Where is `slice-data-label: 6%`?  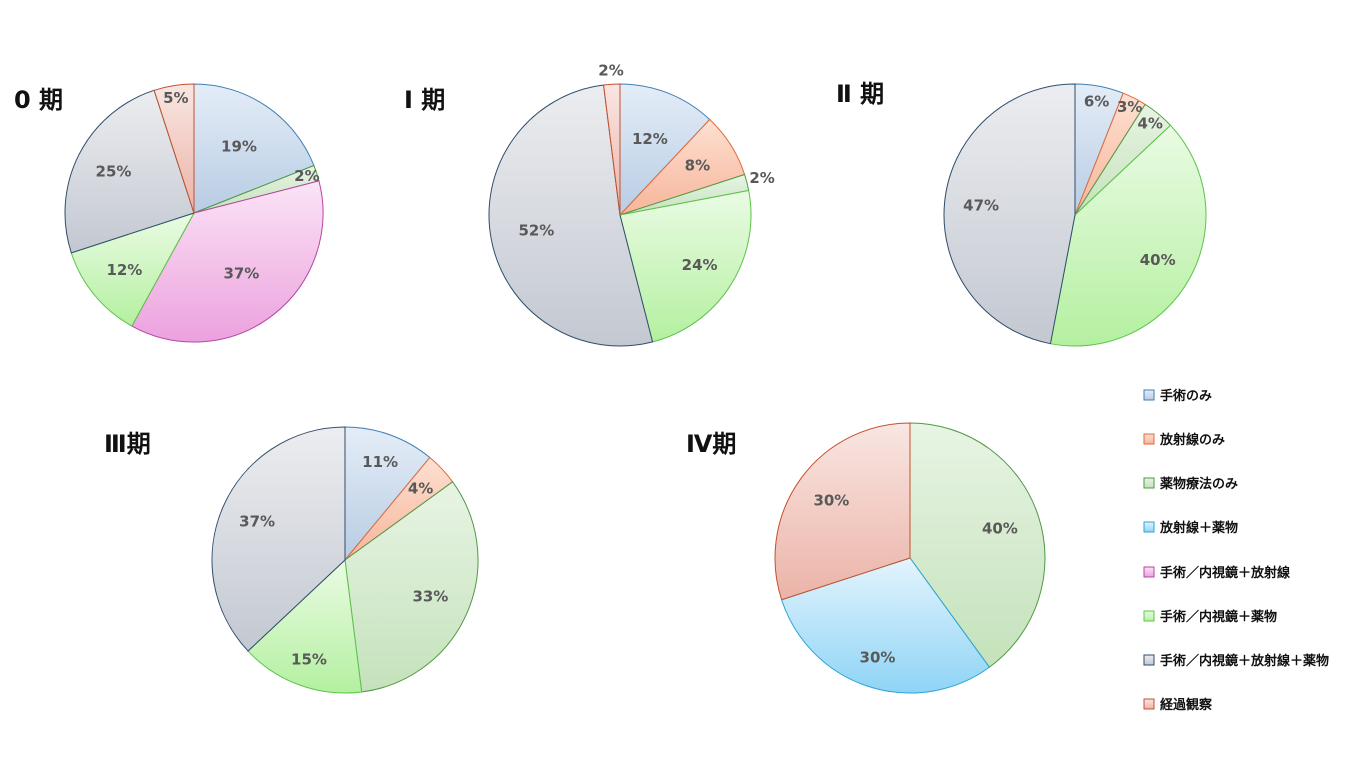
slice-data-label: 6% is located at coordinates (1096, 101).